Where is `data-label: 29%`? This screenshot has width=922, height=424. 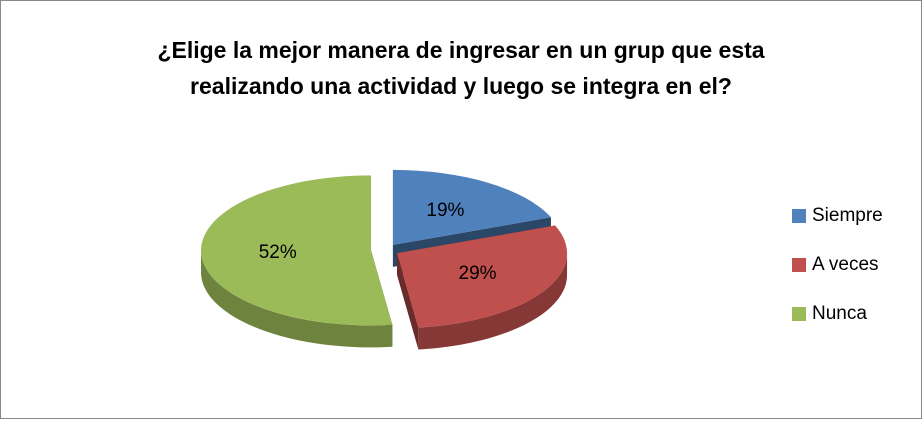
data-label: 29% is located at coordinates (478, 273).